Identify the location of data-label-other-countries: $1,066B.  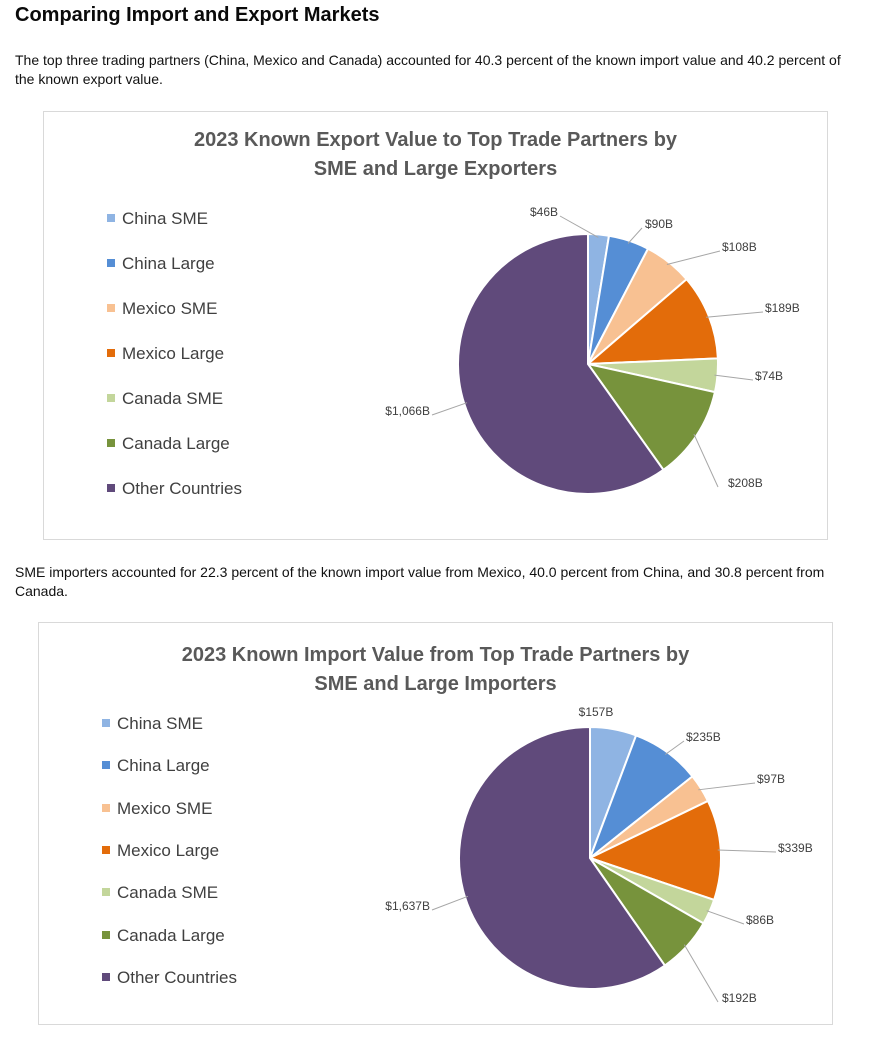
(407, 411).